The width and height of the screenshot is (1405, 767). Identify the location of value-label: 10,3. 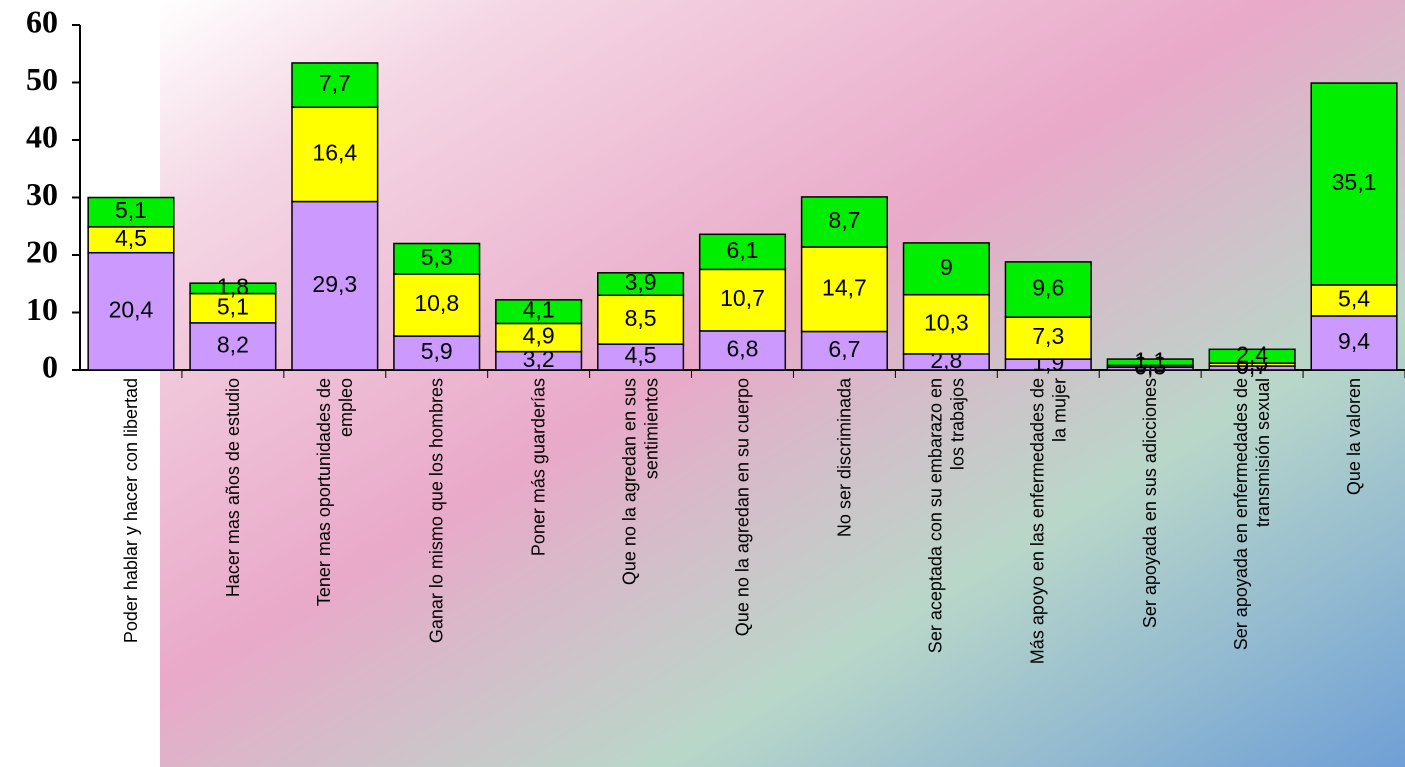
(946, 322).